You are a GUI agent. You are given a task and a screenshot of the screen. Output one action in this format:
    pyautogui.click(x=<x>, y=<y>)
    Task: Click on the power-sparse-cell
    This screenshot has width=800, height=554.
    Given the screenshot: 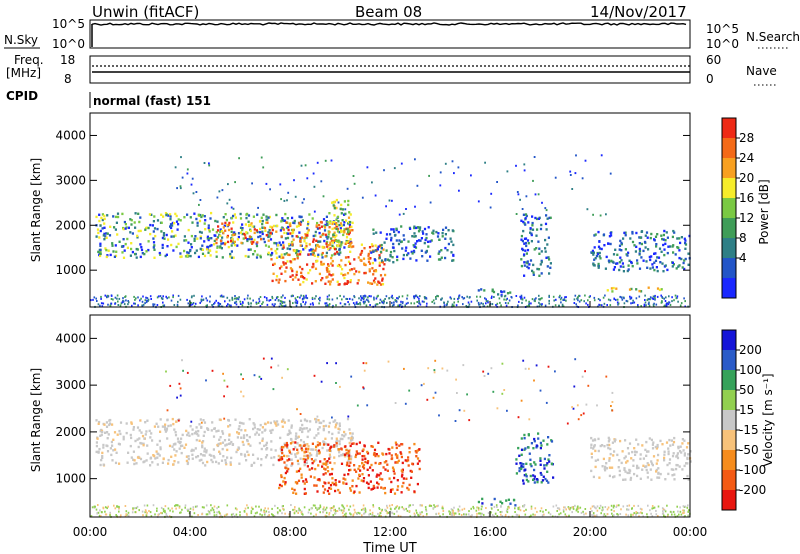 What is the action you would take?
    pyautogui.click(x=331, y=160)
    